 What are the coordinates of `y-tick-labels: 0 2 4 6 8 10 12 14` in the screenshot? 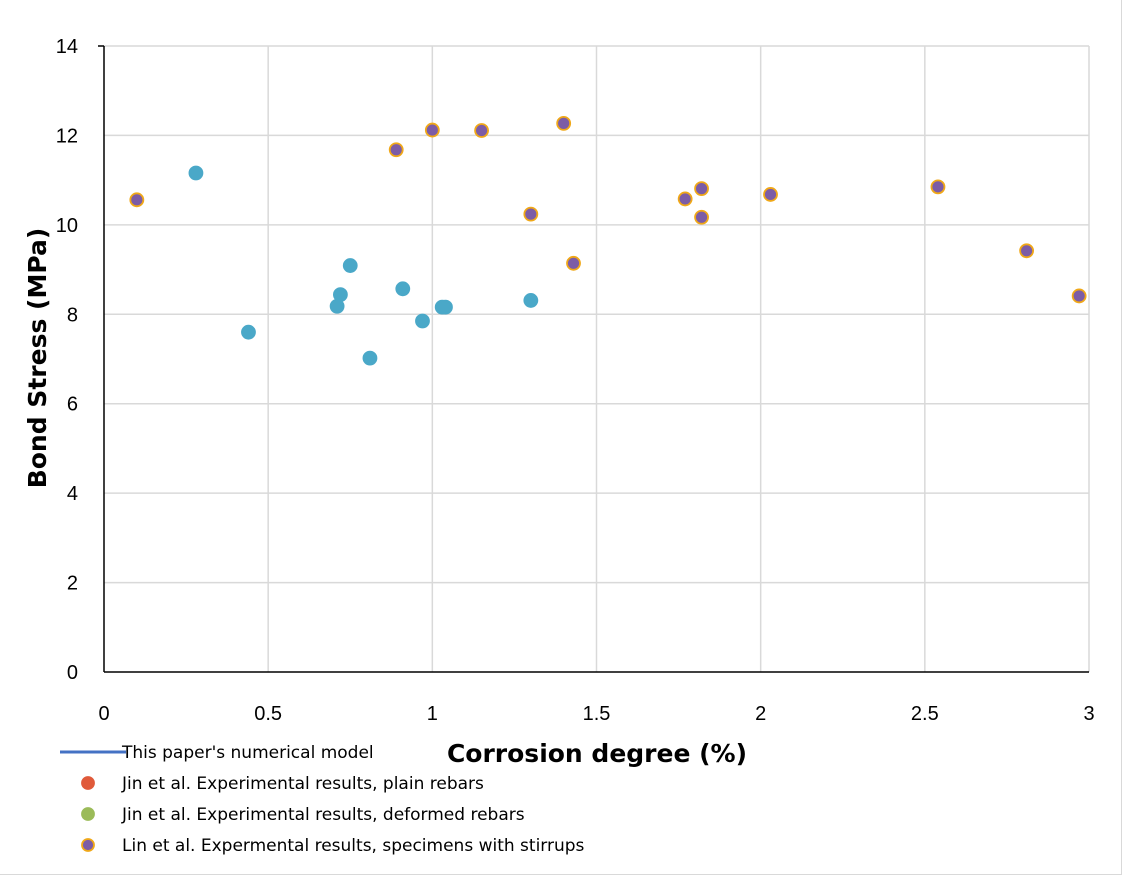 It's located at (67, 360).